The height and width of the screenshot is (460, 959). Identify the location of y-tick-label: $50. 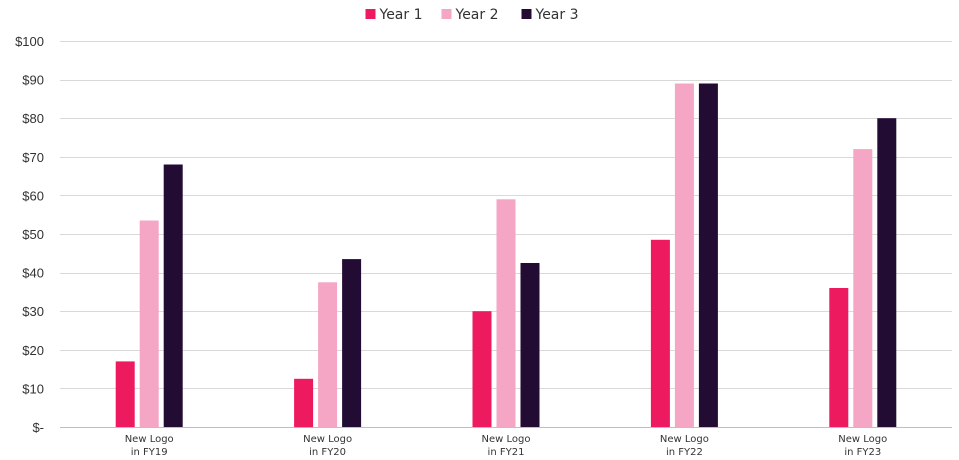
(33, 234).